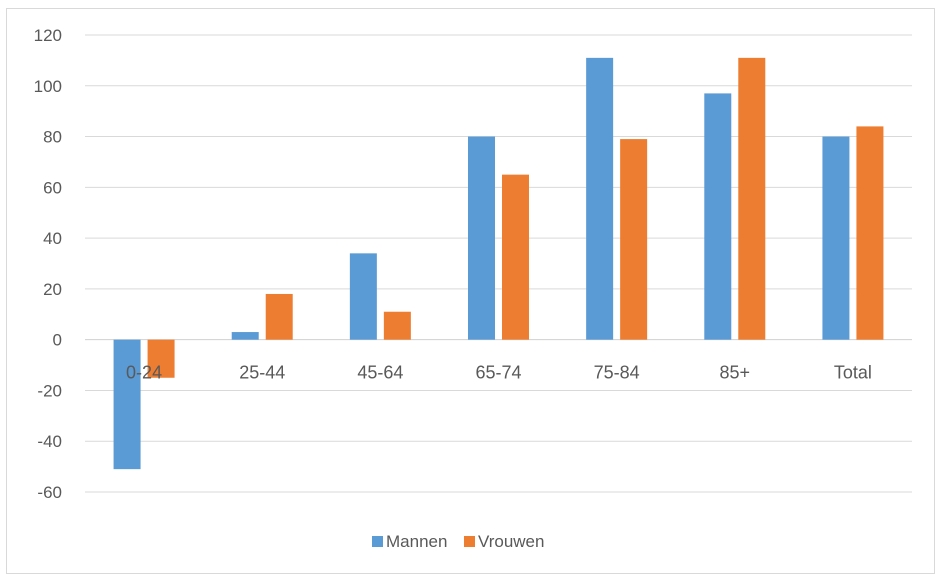 The height and width of the screenshot is (578, 943). Describe the element at coordinates (870, 233) in the screenshot. I see `bar-vrouwen-Total` at that location.